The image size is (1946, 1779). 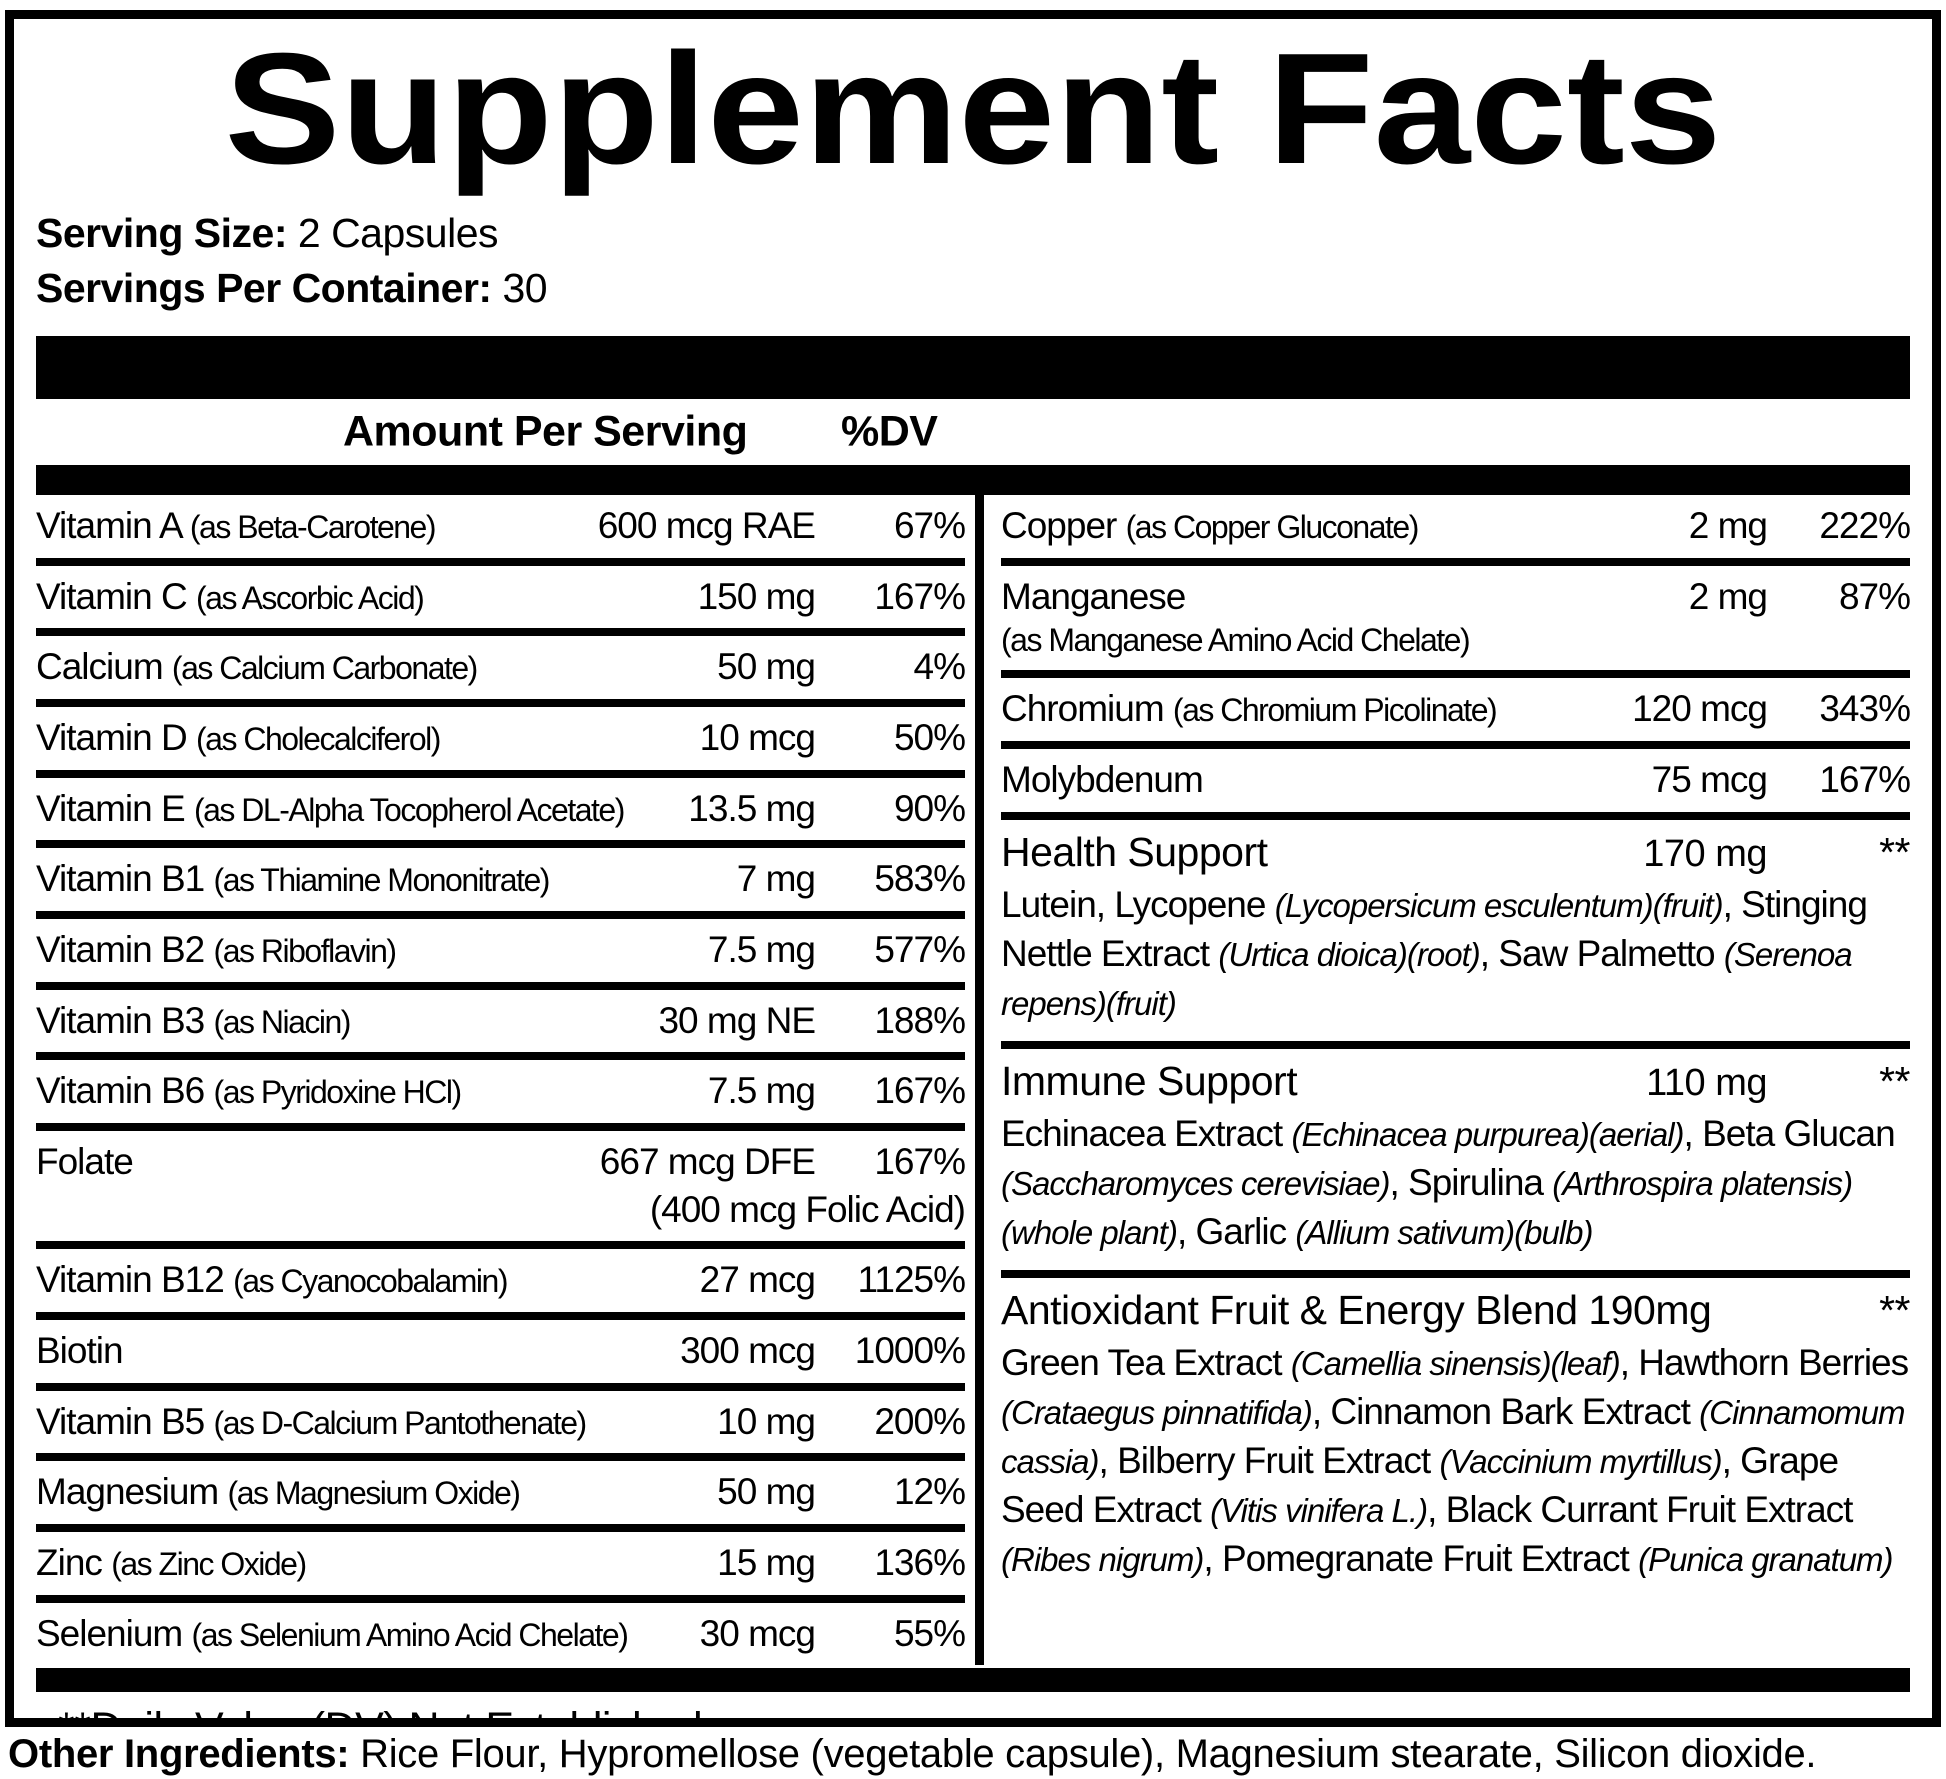 I want to click on scientific-name: (Allium sativum)(bulb), so click(x=1444, y=1232).